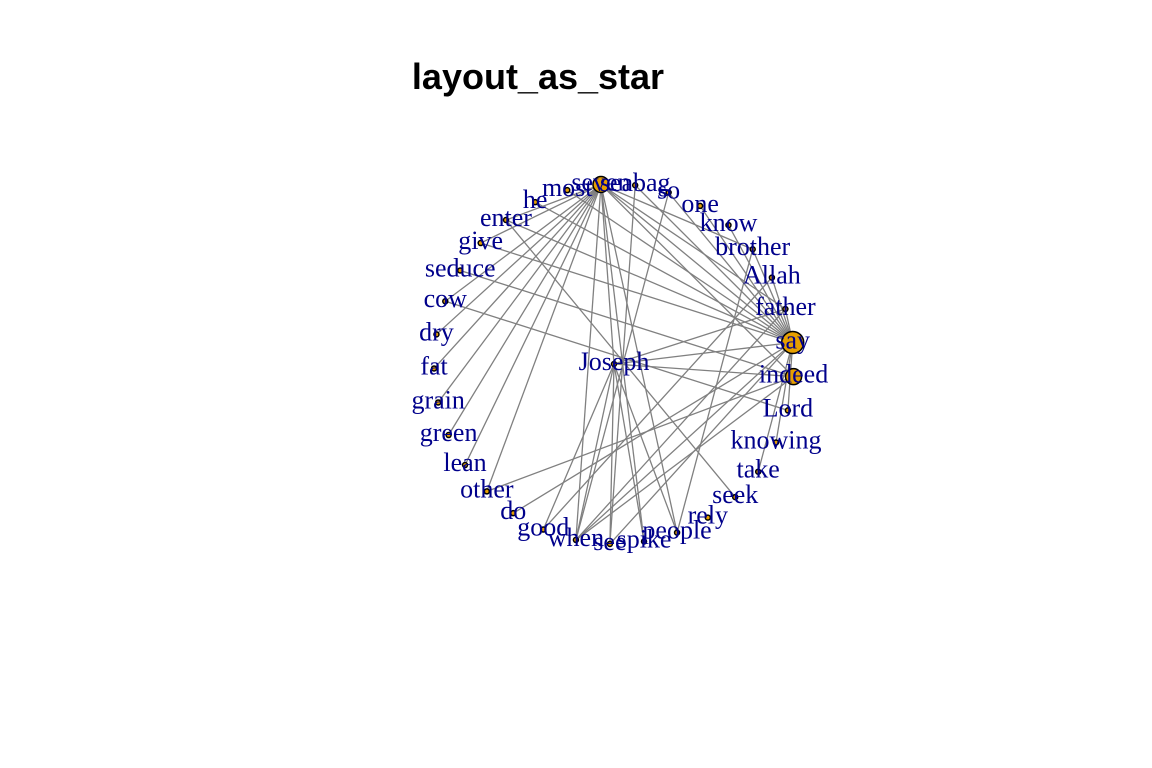 The width and height of the screenshot is (1152, 768). I want to click on node-green, so click(448, 435).